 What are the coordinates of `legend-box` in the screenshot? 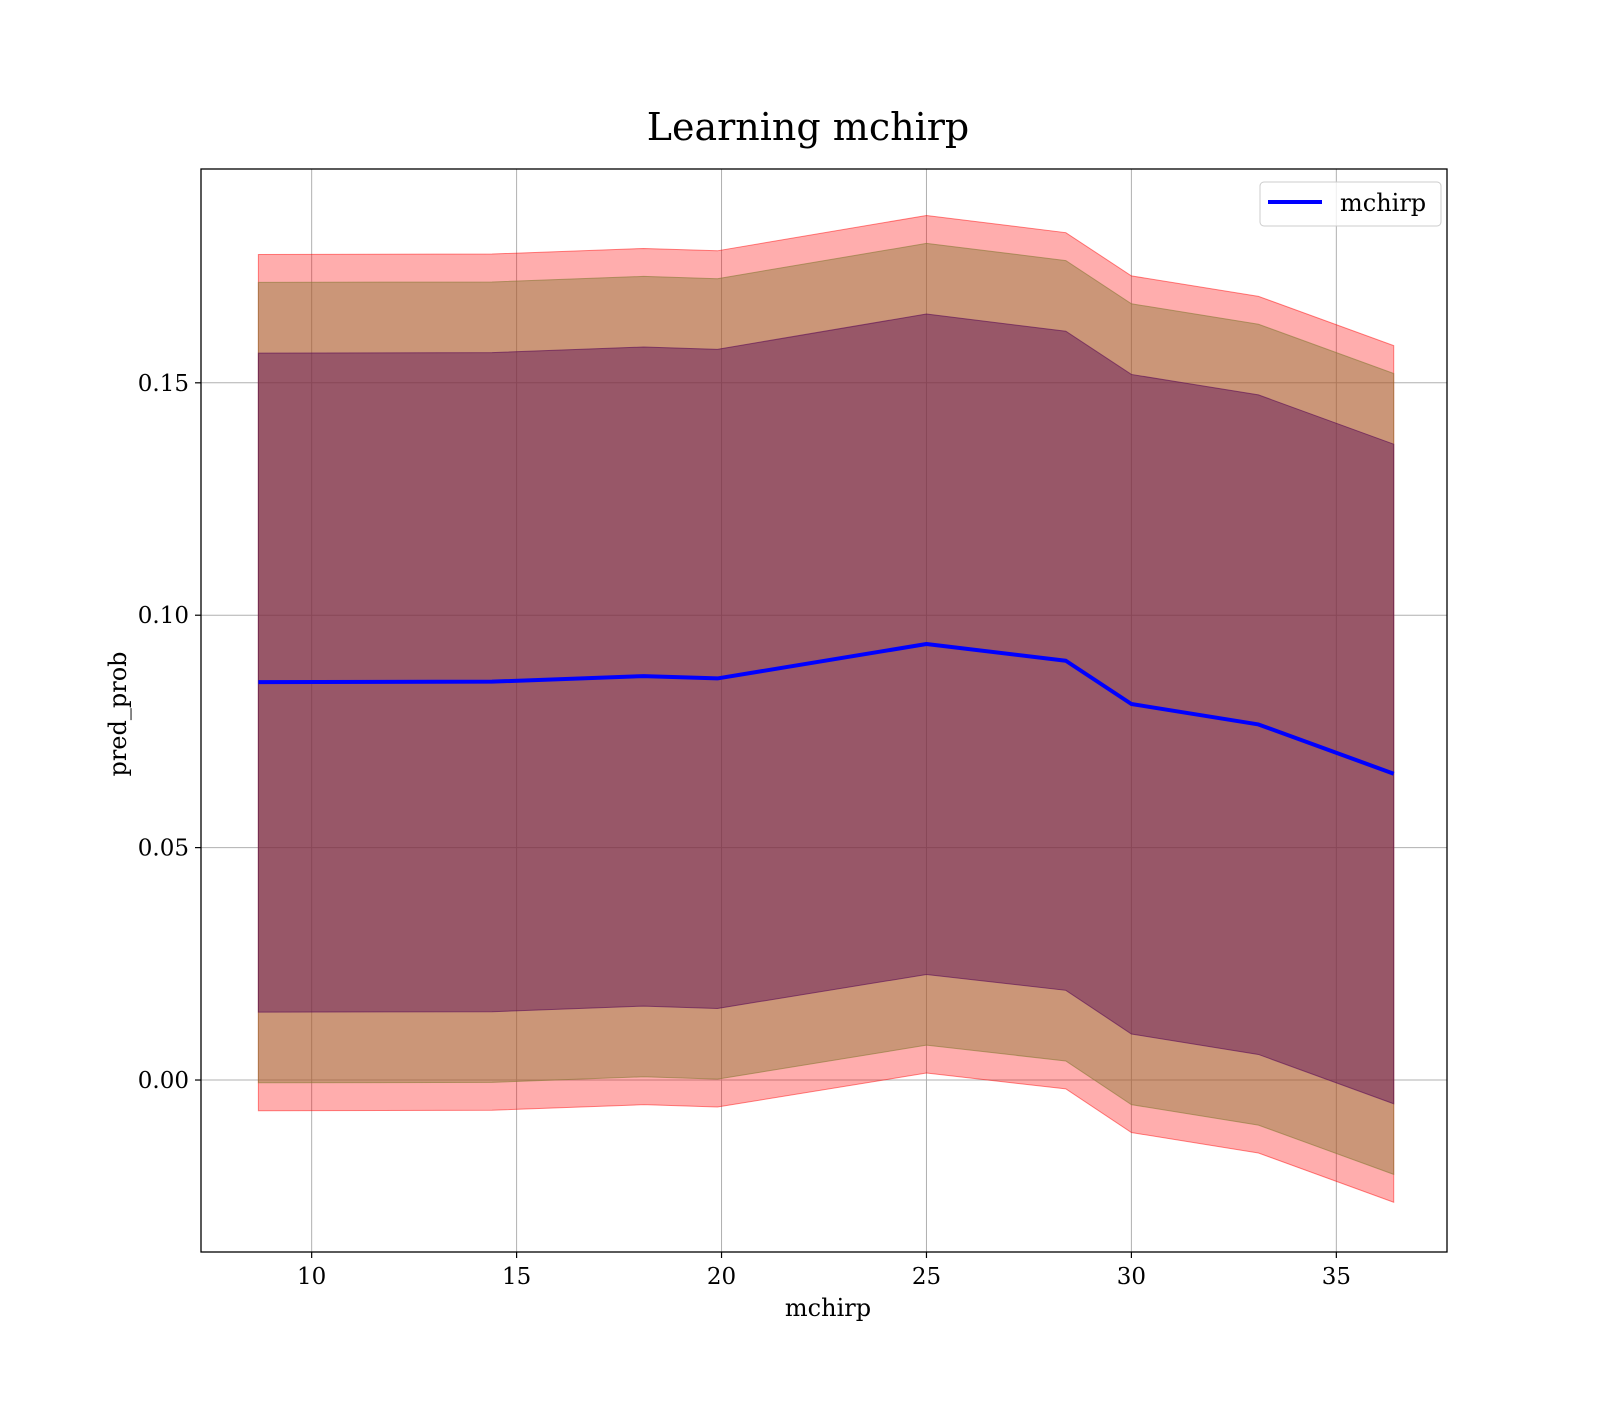 It's located at (1350, 204).